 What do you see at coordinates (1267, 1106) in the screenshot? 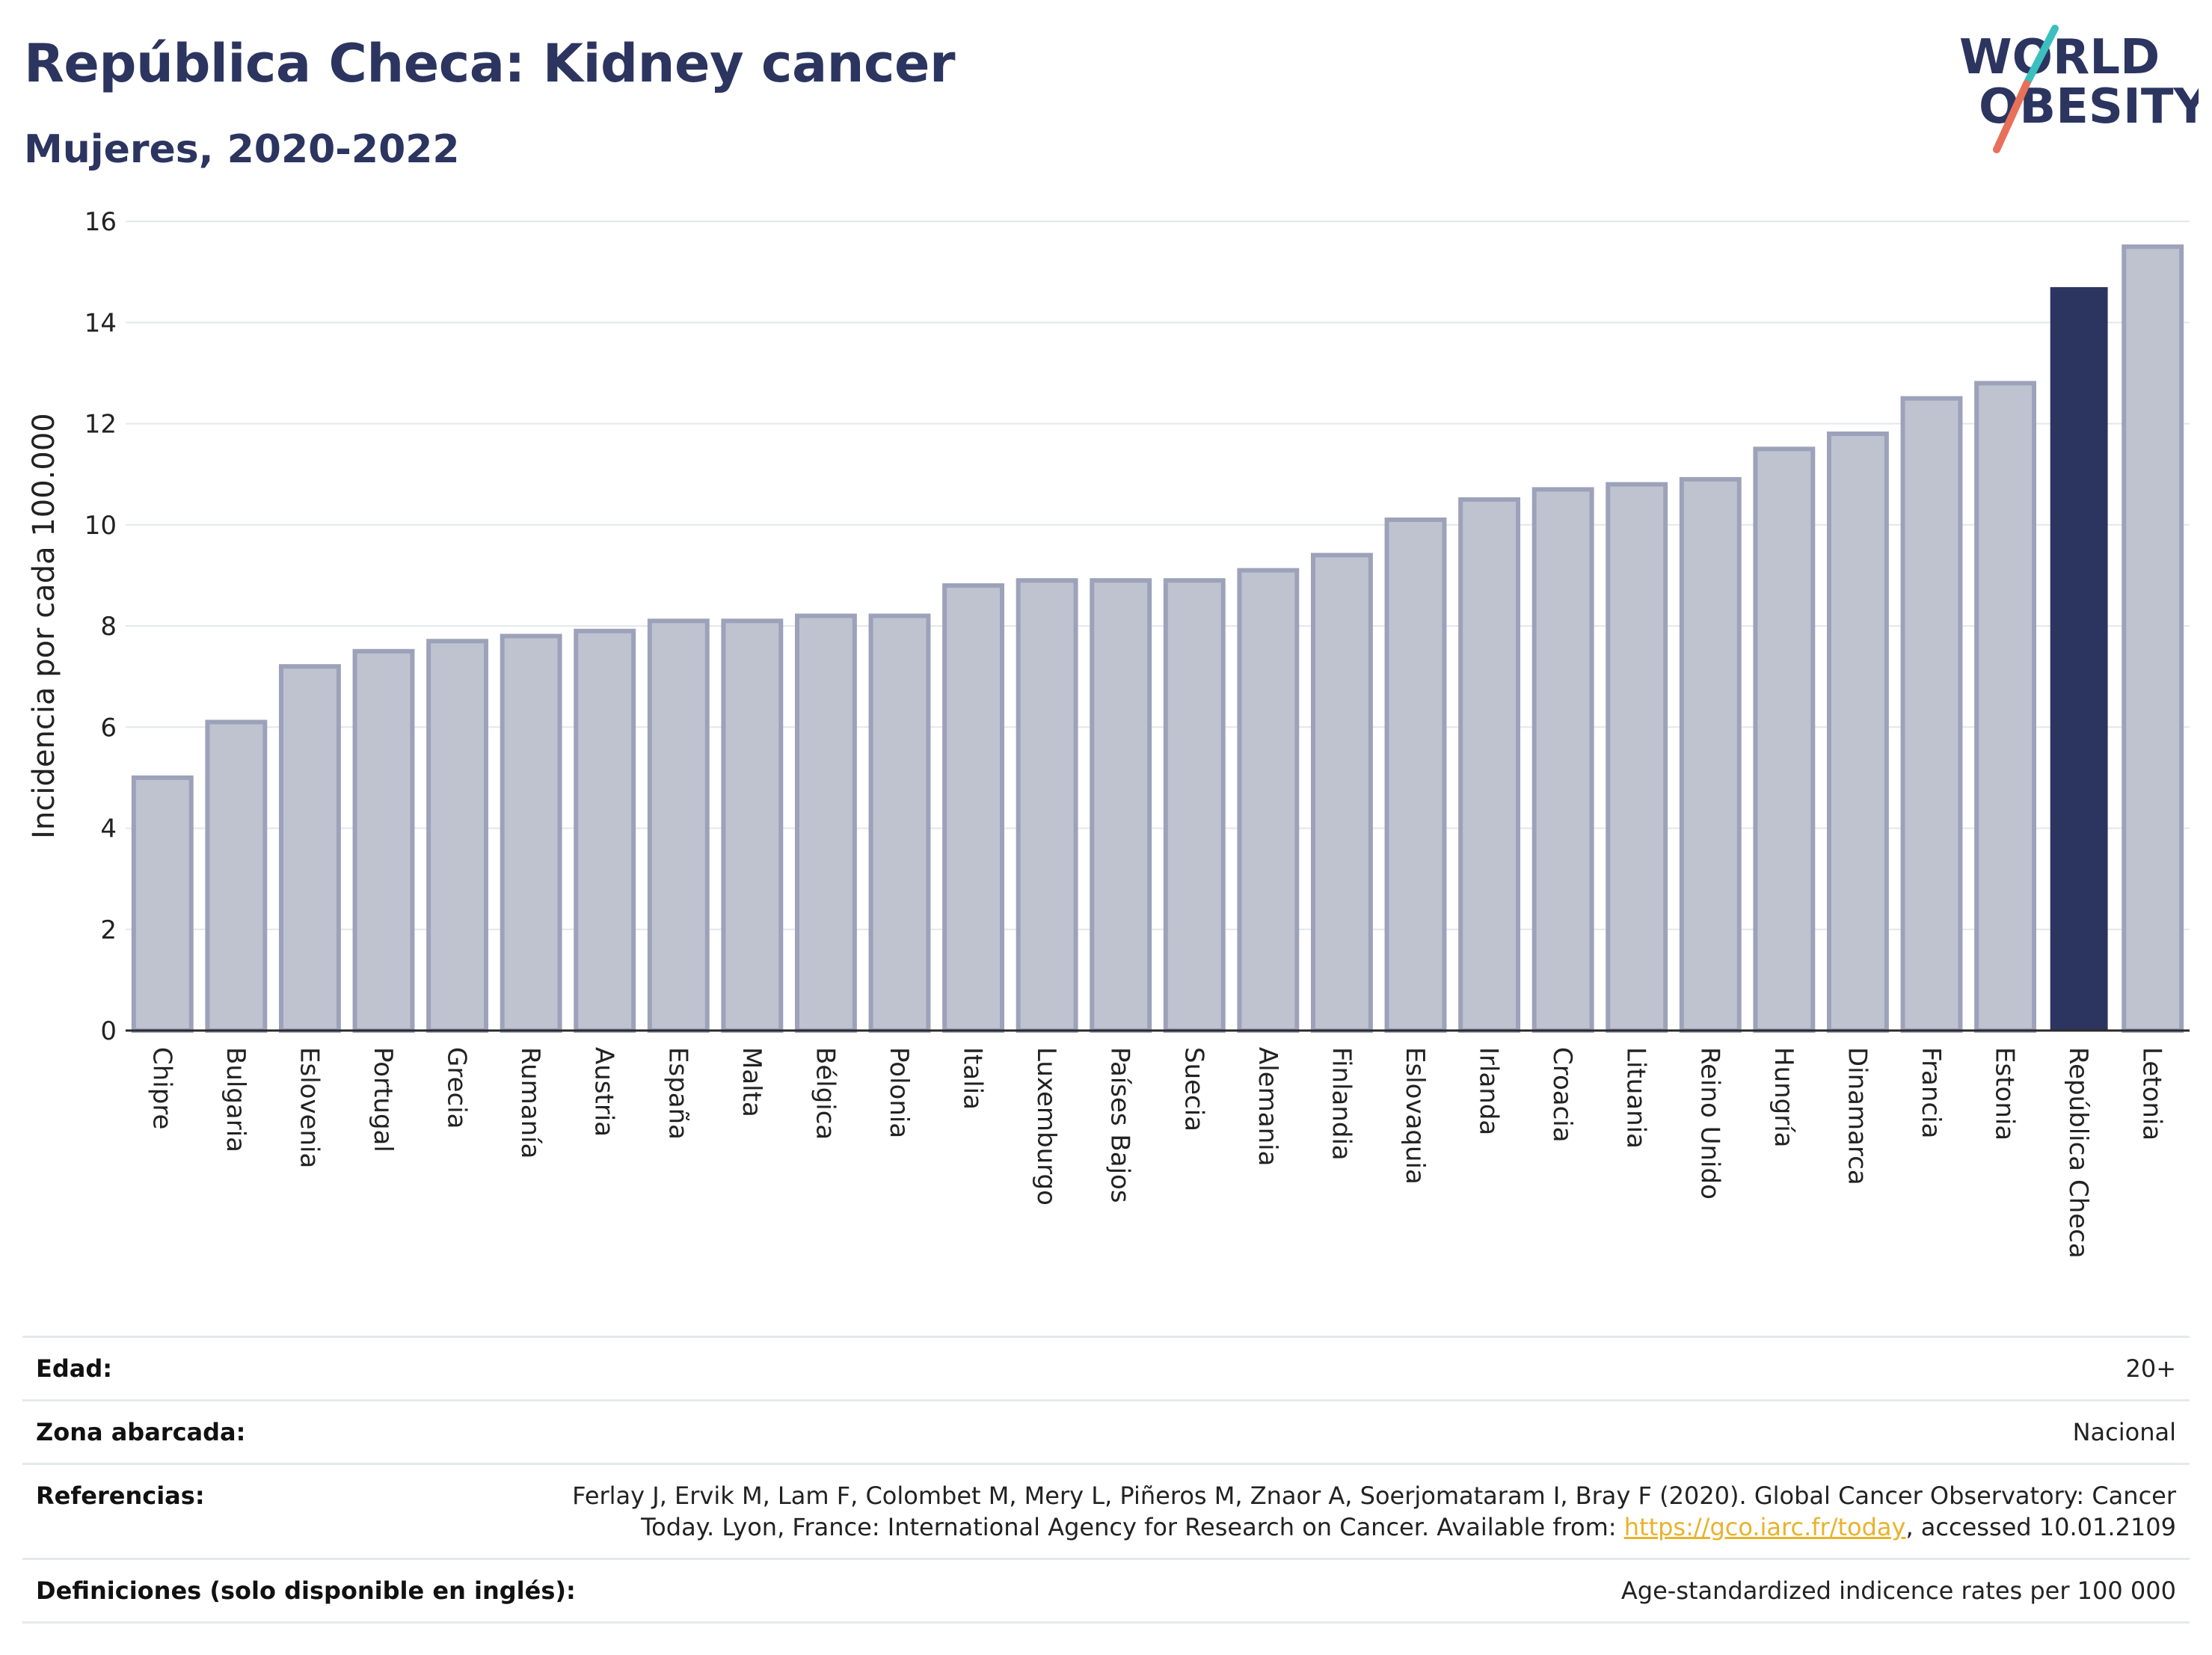
I see `x-tick-label: Alemania` at bounding box center [1267, 1106].